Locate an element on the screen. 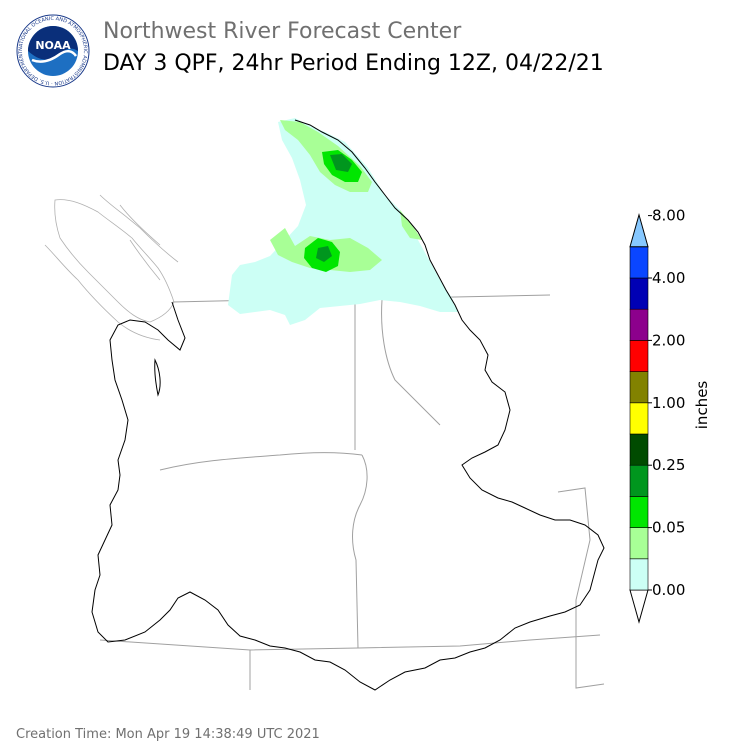  agency-title: Northwest River Forecast Center is located at coordinates (282, 31).